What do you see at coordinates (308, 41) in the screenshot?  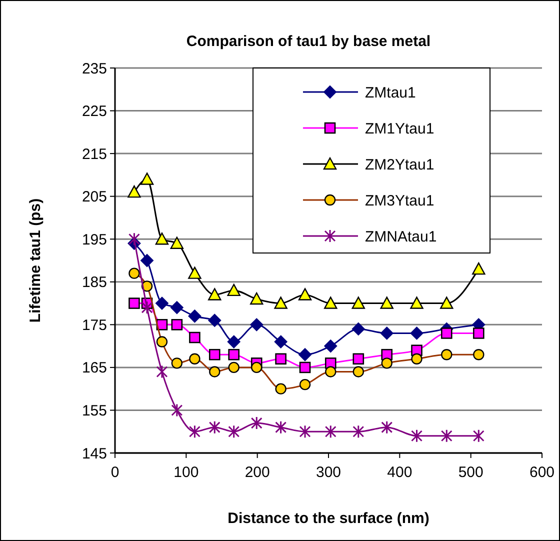 I see `chart-title: Comparison of tau1 by base metal` at bounding box center [308, 41].